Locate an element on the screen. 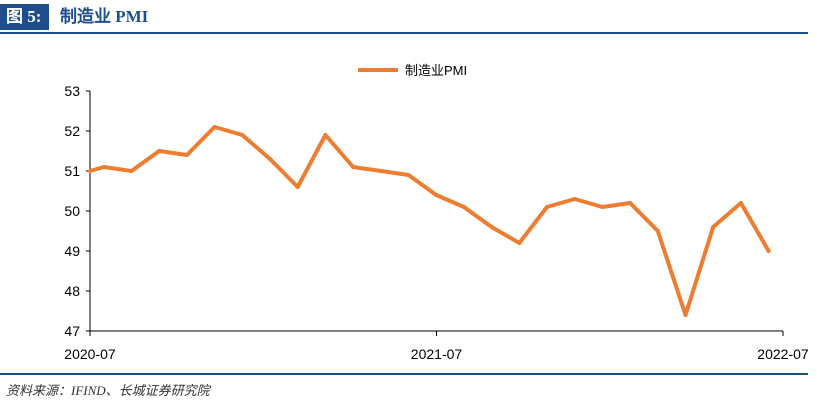  x-tick-label: 2022-07 is located at coordinates (783, 354).